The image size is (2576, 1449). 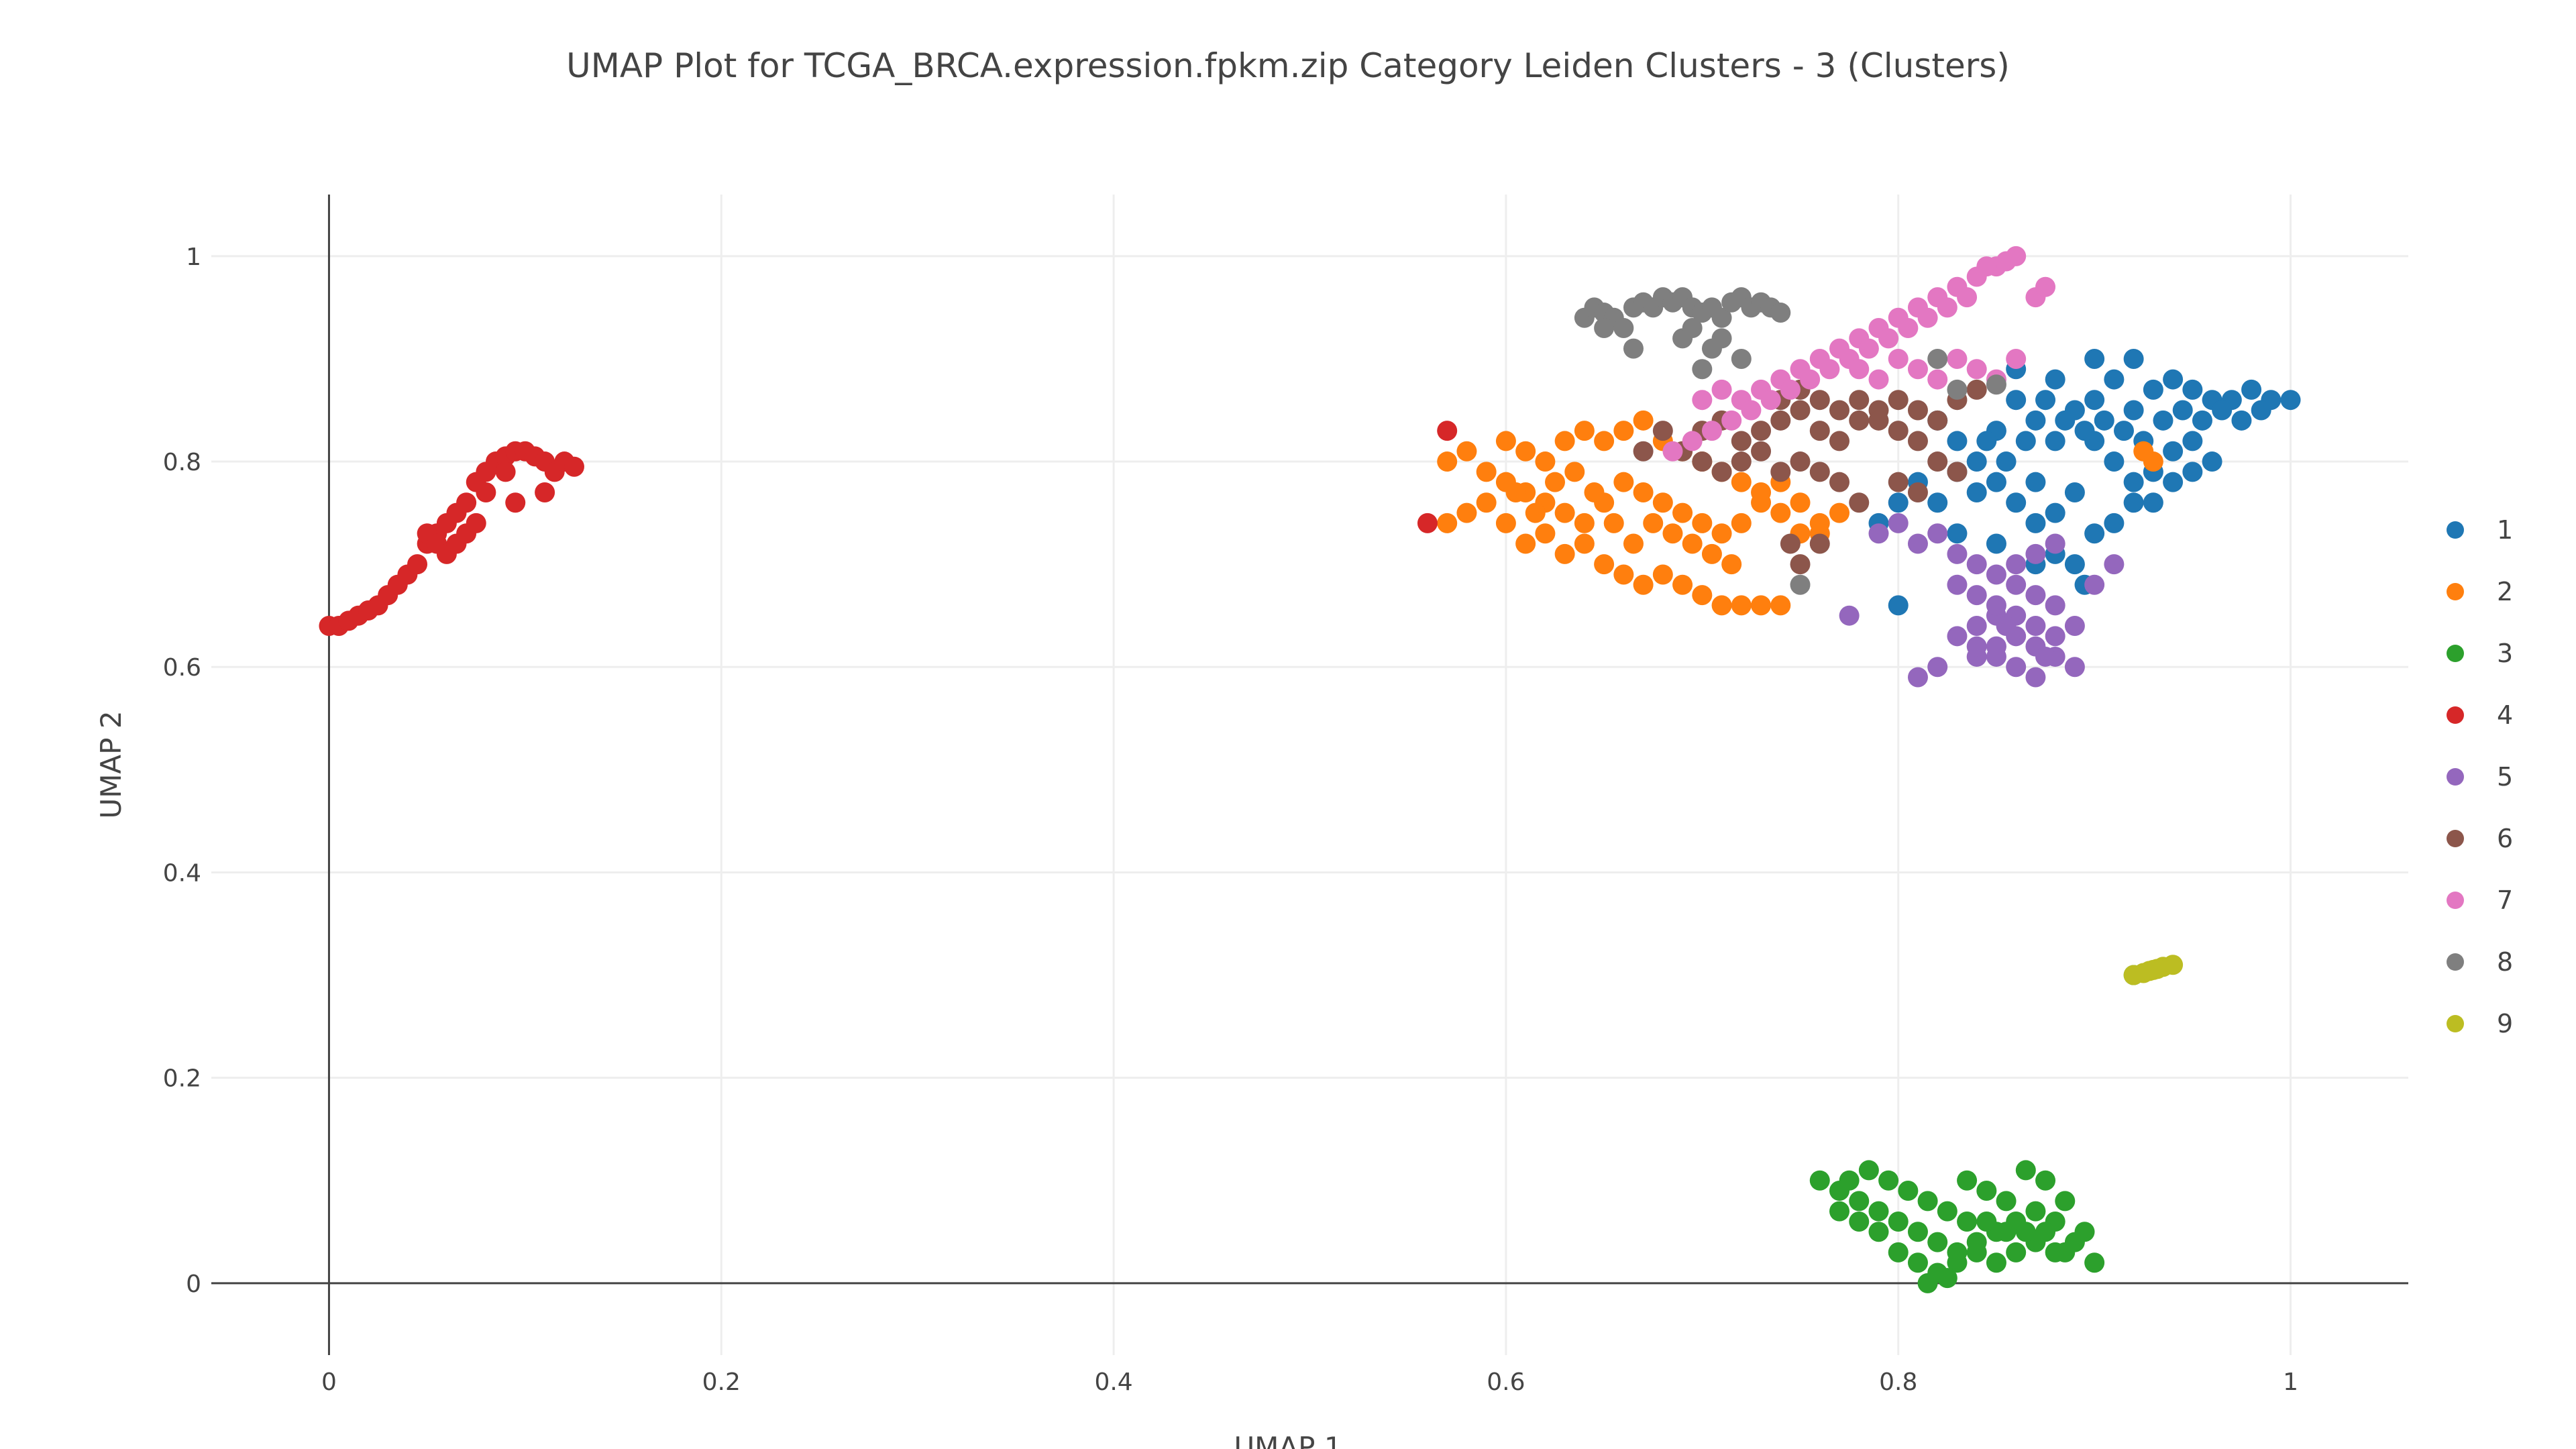 I want to click on legend-item-6: 6, so click(x=2480, y=838).